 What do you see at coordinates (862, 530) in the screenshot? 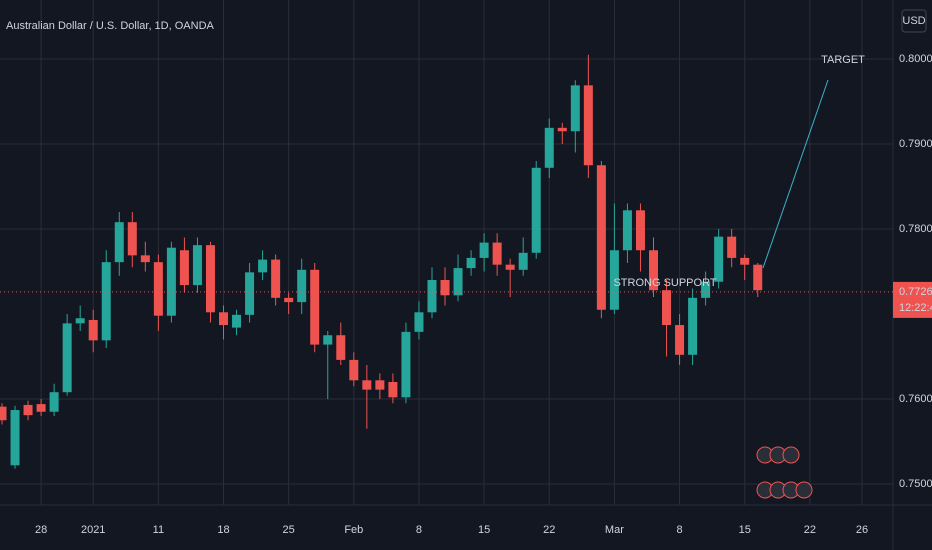
I see `x-tick-label: 26` at bounding box center [862, 530].